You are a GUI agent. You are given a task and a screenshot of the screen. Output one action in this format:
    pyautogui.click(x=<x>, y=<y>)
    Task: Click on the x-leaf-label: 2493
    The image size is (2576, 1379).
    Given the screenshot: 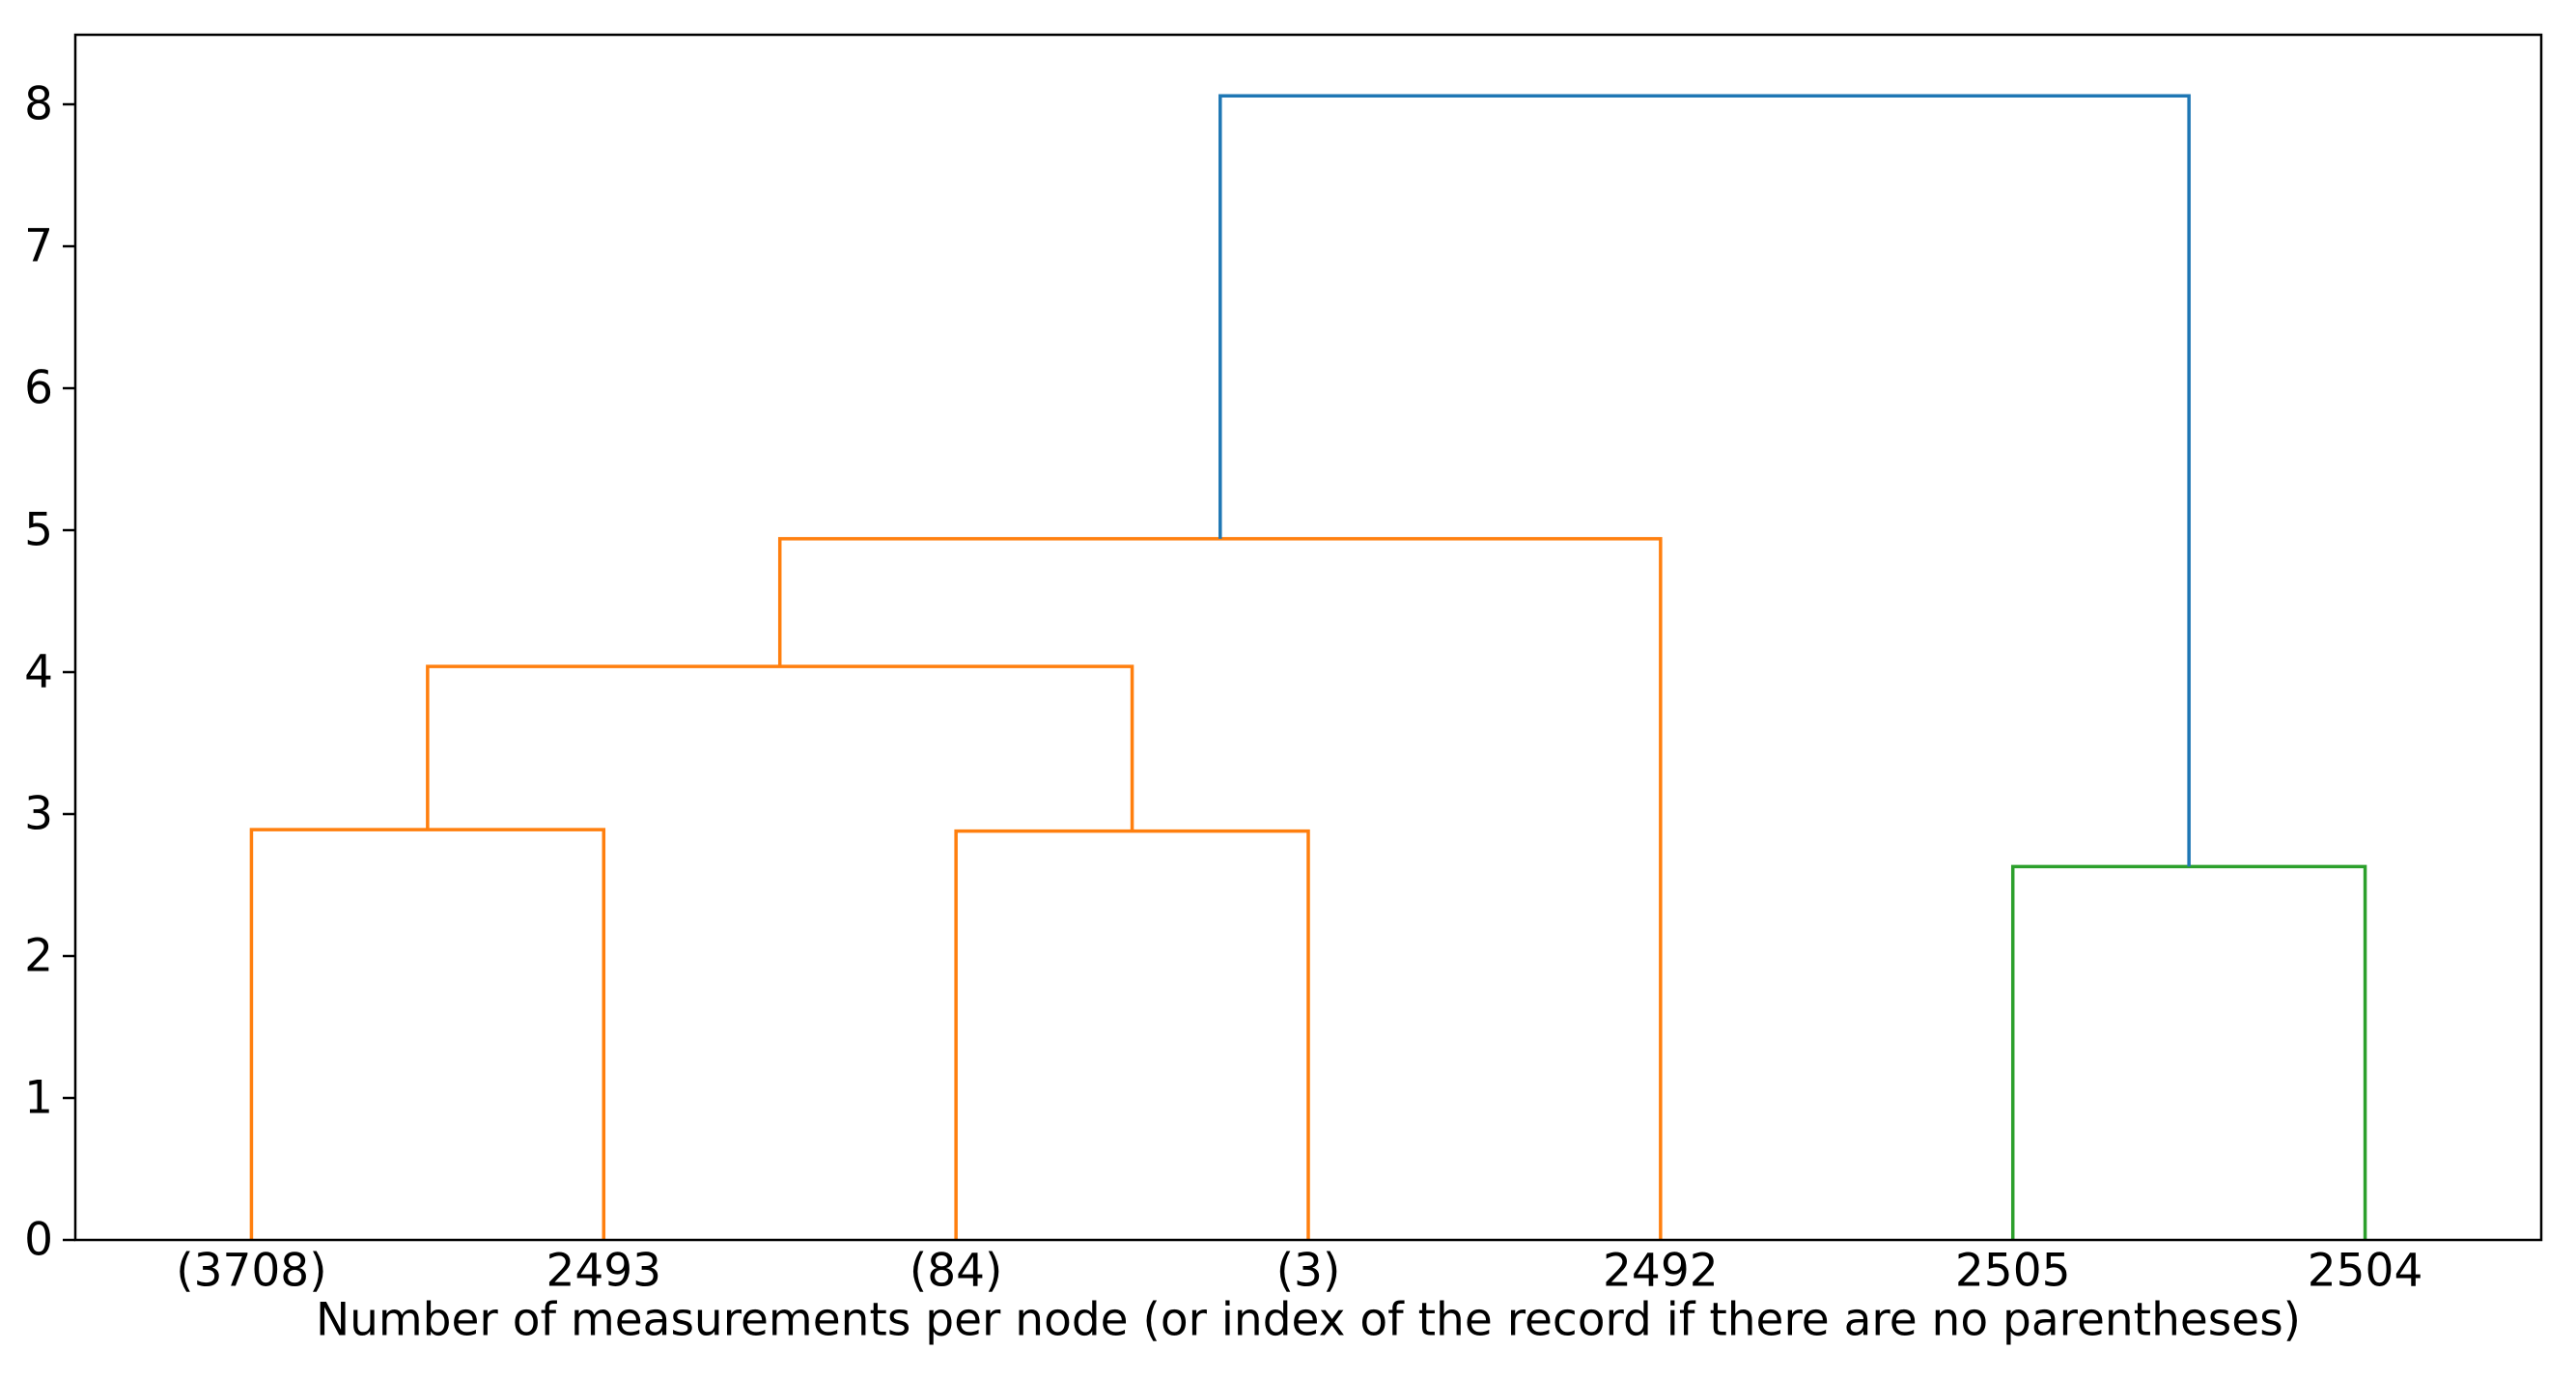 What is the action you would take?
    pyautogui.click(x=603, y=1271)
    